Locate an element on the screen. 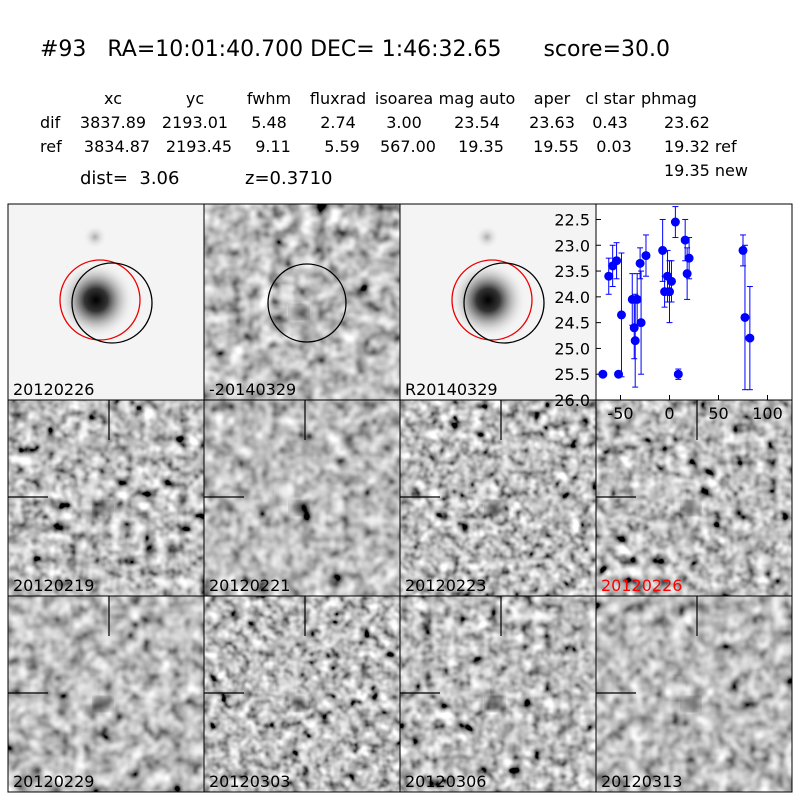 The height and width of the screenshot is (800, 800). y-tick-label: 23.0 is located at coordinates (572, 245).